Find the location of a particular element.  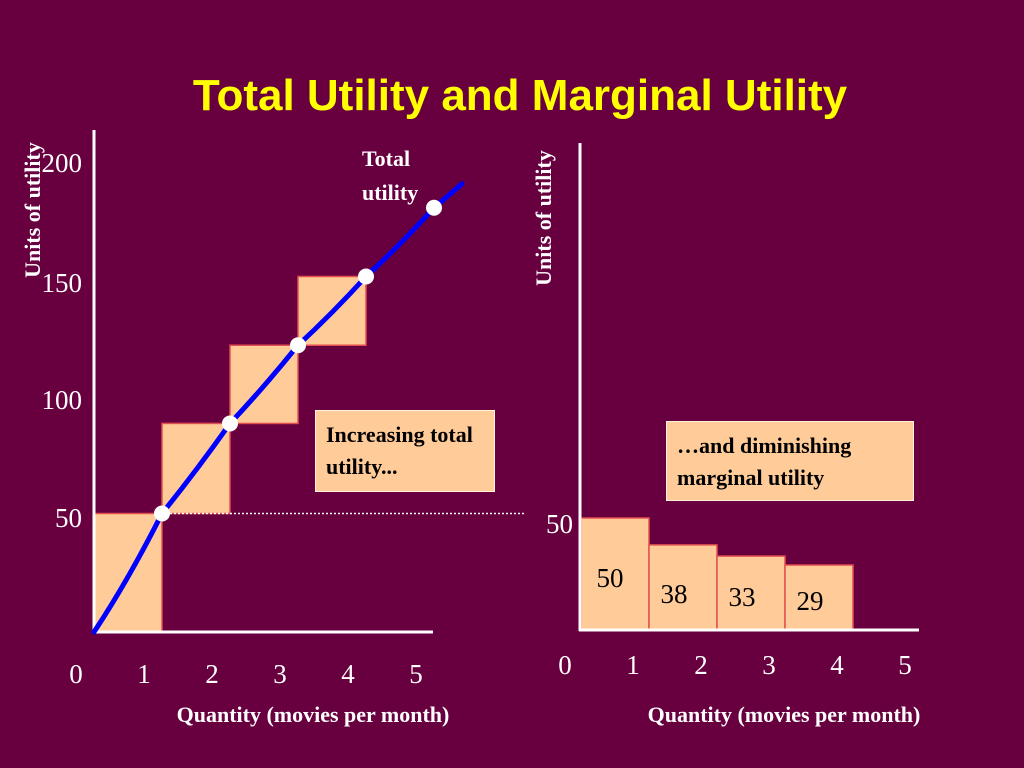

slide-title: Total Utility and Marginal Utility is located at coordinates (520, 95).